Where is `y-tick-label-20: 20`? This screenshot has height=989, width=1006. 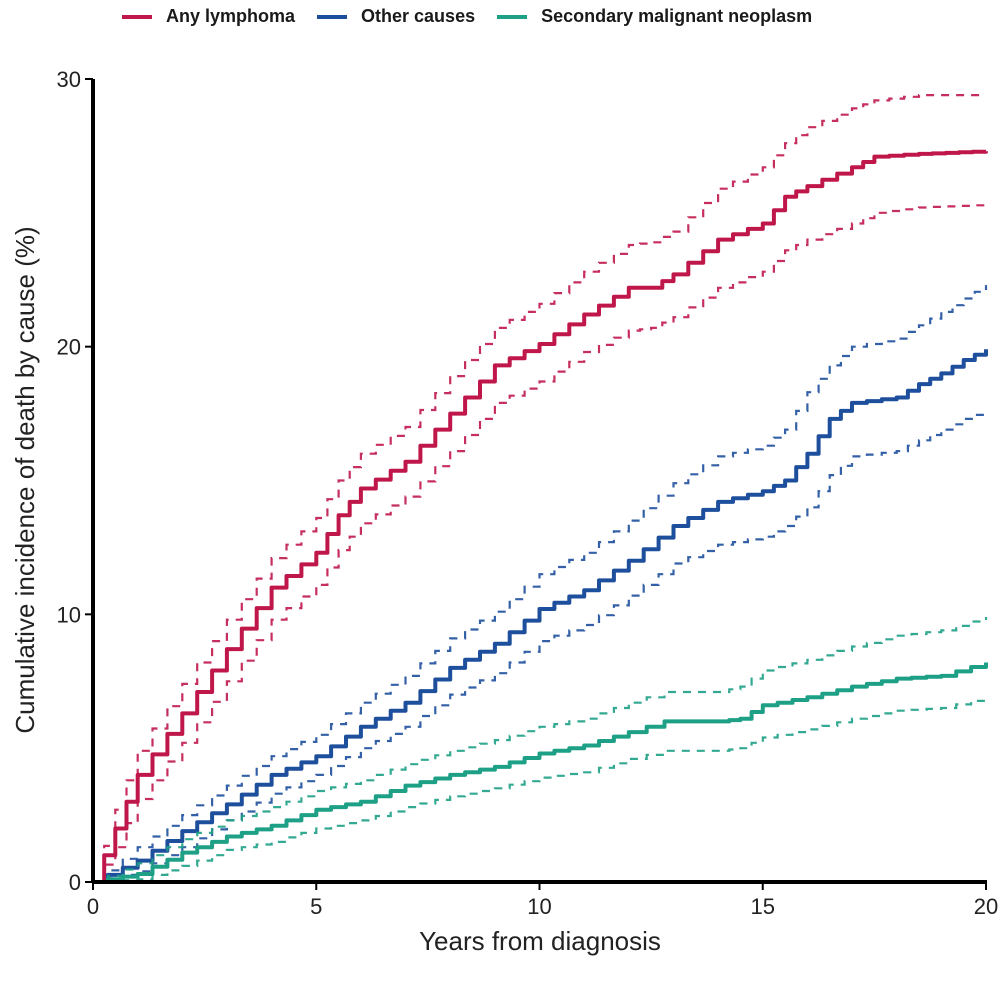
y-tick-label-20: 20 is located at coordinates (69, 347).